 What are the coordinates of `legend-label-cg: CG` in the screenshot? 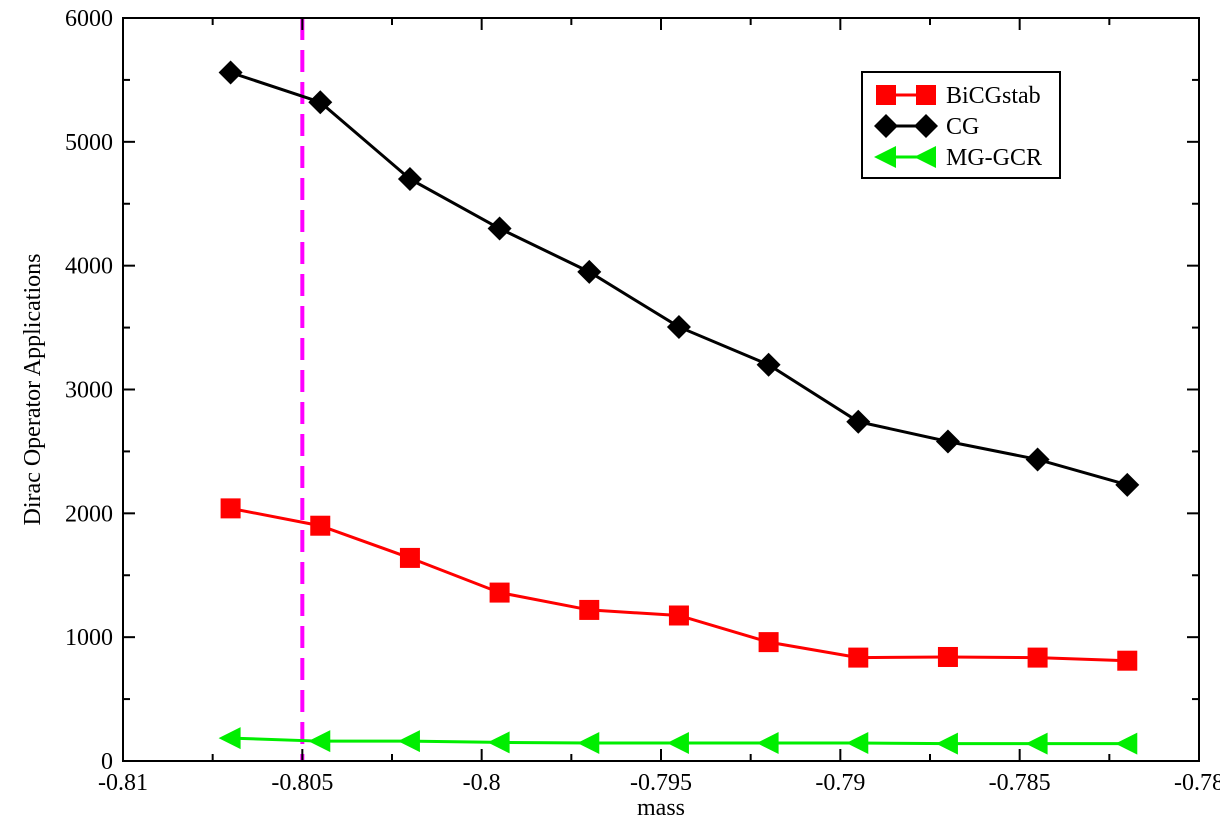 It's located at (962, 127).